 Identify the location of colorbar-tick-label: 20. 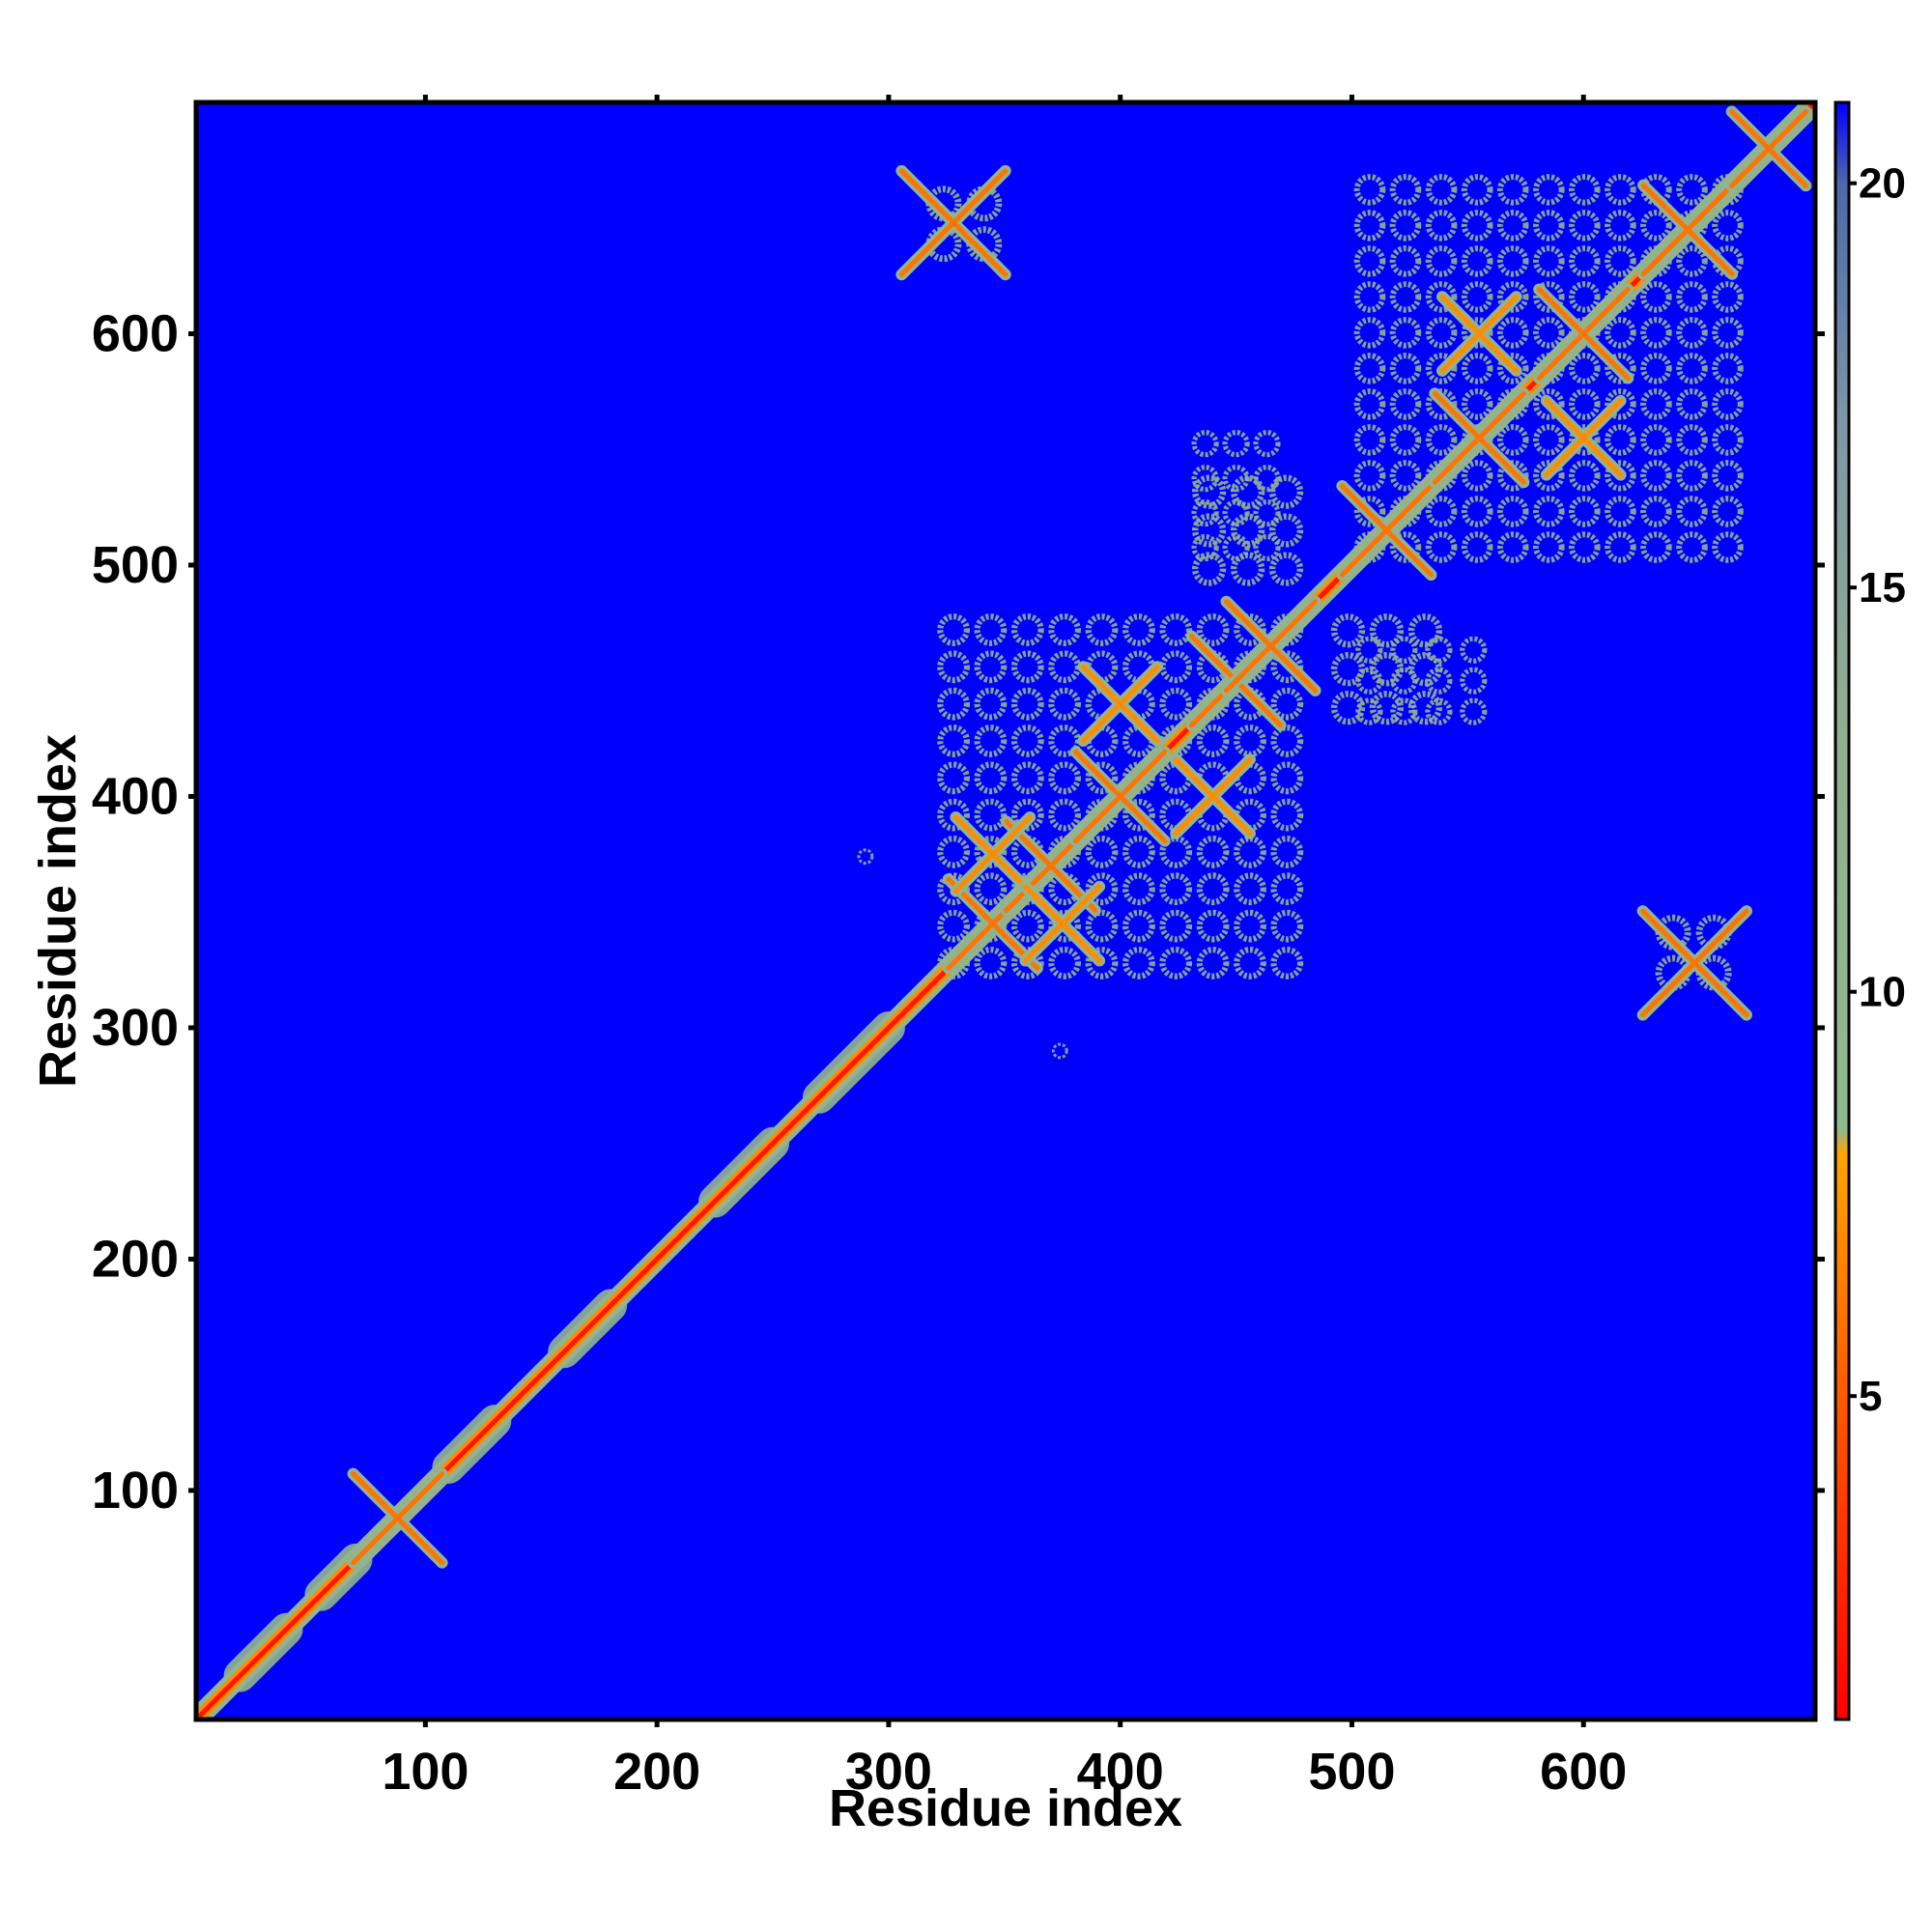
(1882, 184).